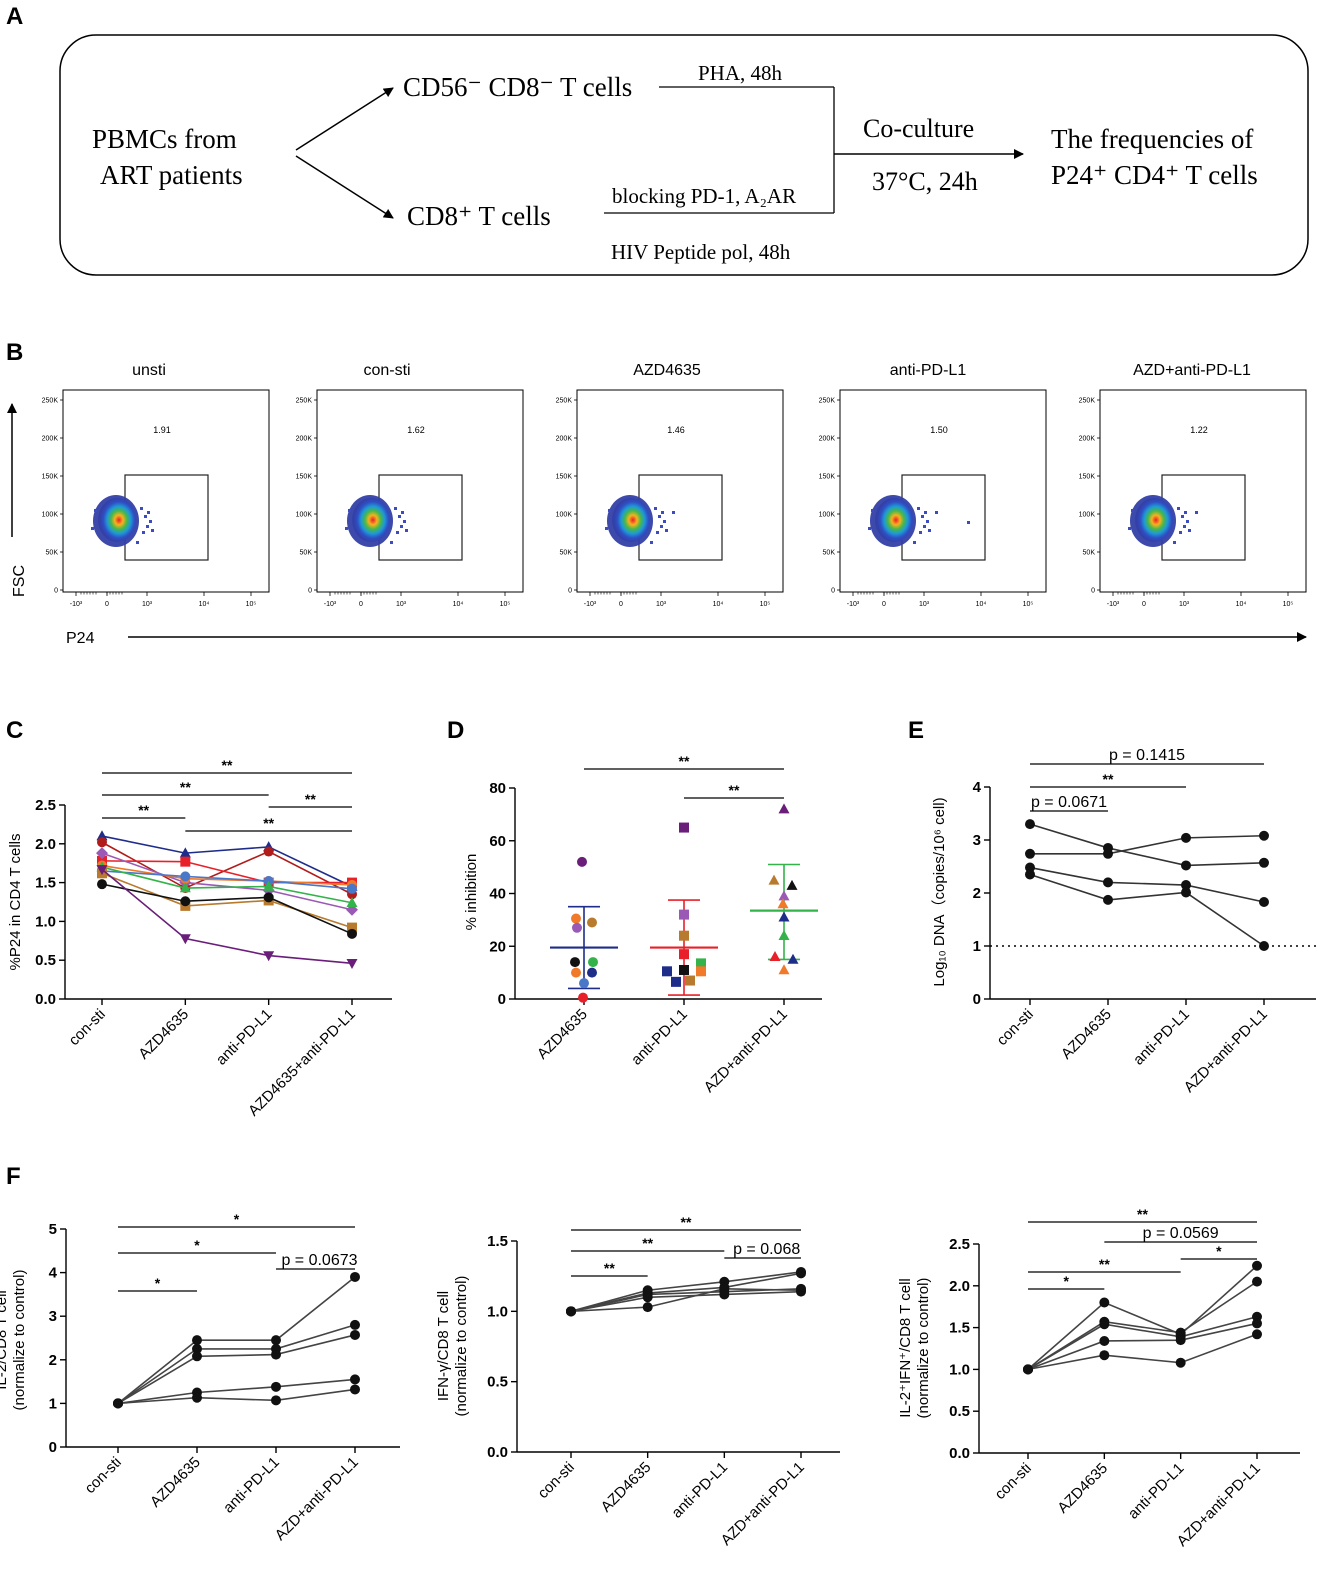 The image size is (1330, 1584). Describe the element at coordinates (164, 139) in the screenshot. I see `source-line1: PBMCs from` at that location.